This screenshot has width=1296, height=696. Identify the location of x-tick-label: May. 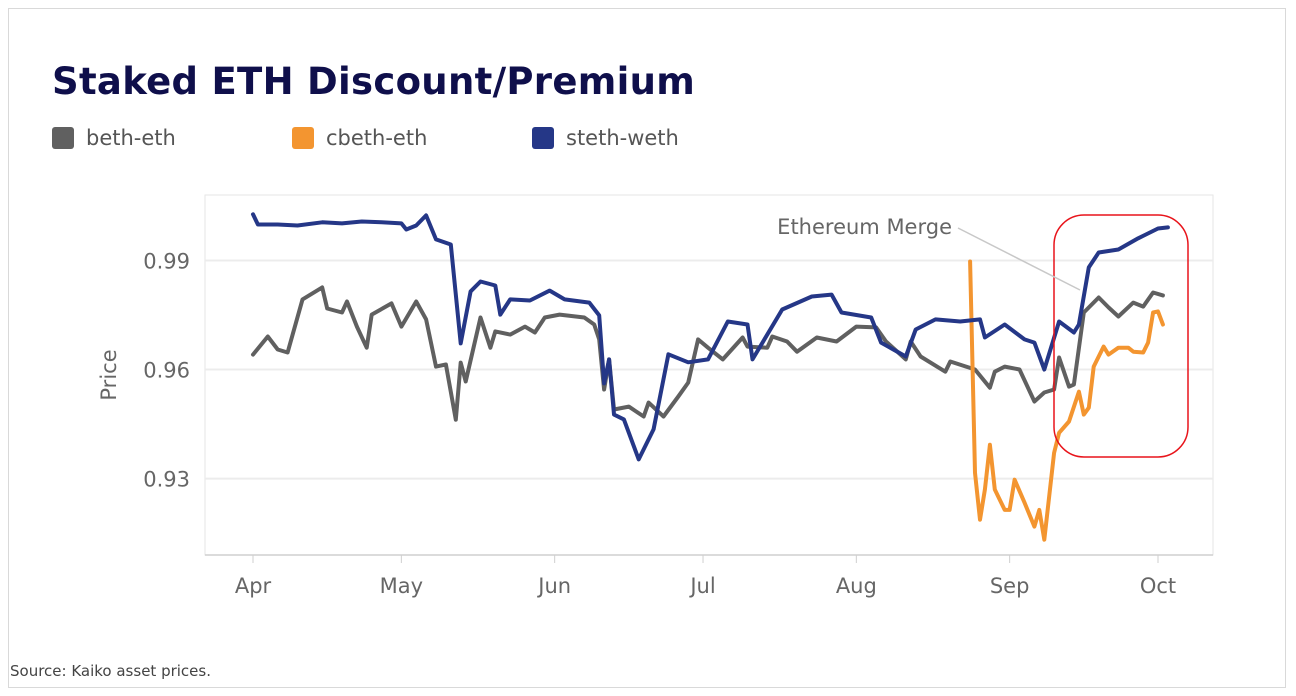
(401, 586).